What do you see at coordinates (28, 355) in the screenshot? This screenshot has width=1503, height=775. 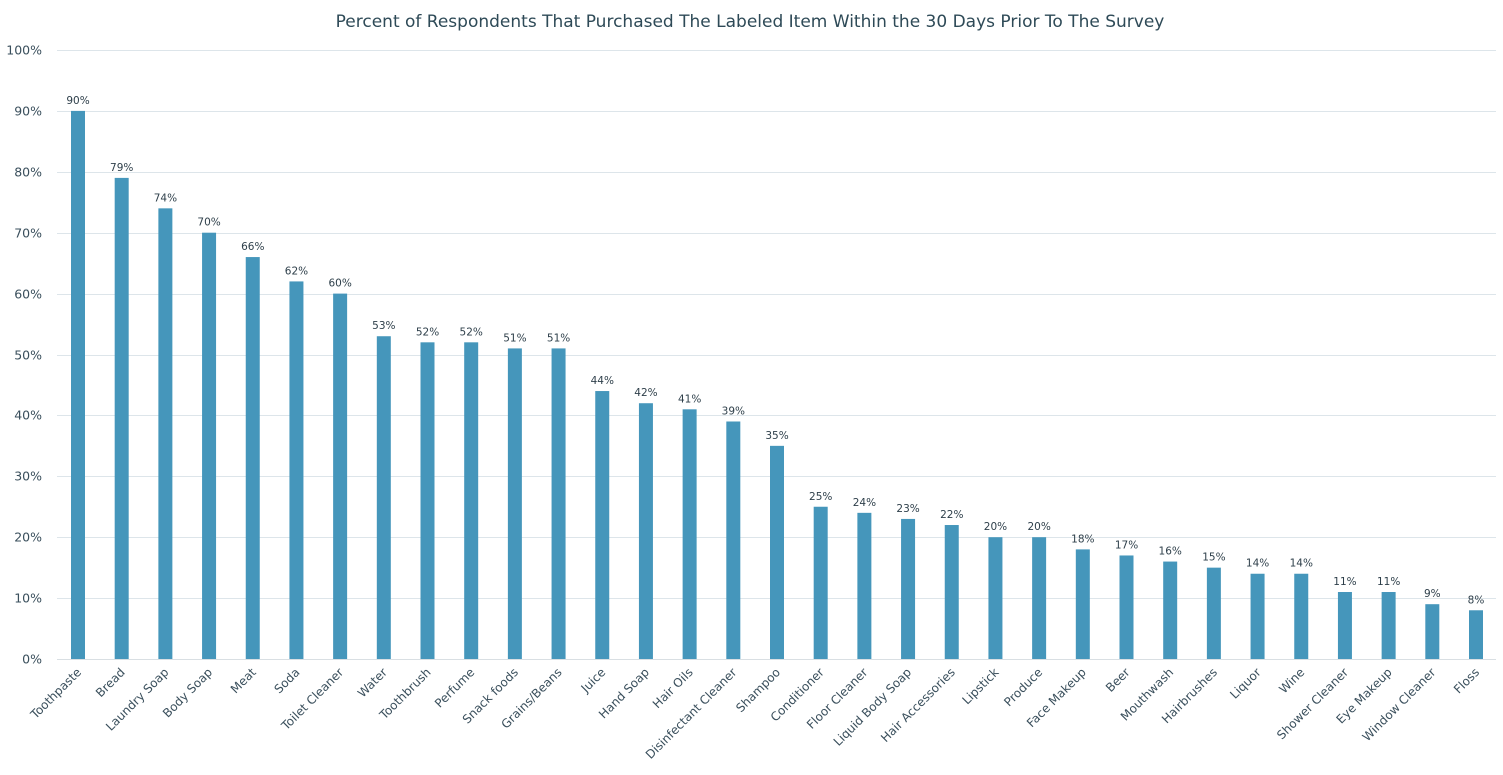 I see `y-tick-label: 50%` at bounding box center [28, 355].